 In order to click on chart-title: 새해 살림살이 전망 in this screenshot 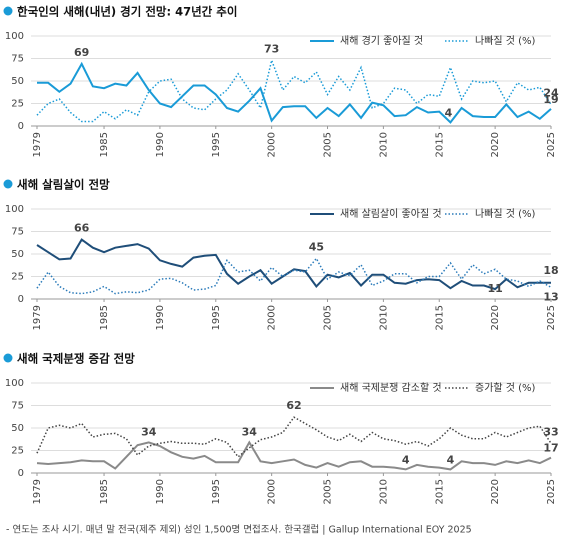, I will do `click(63, 185)`.